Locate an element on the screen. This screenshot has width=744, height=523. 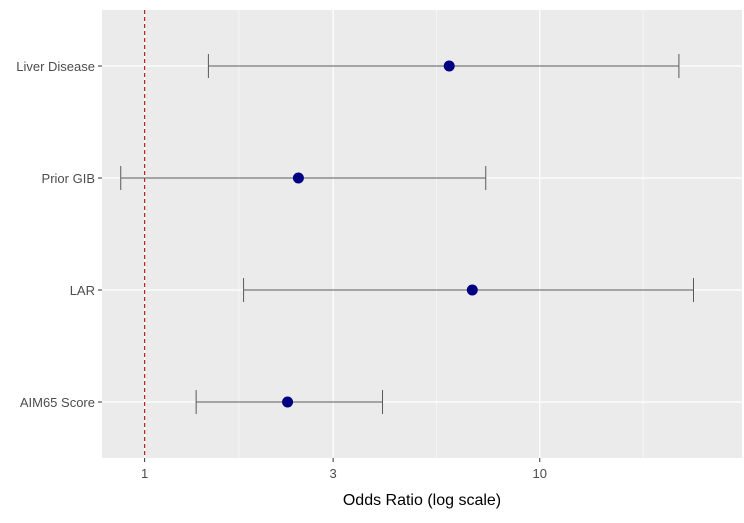
x-axis-title: Odds Ratio (log scale) is located at coordinates (422, 500).